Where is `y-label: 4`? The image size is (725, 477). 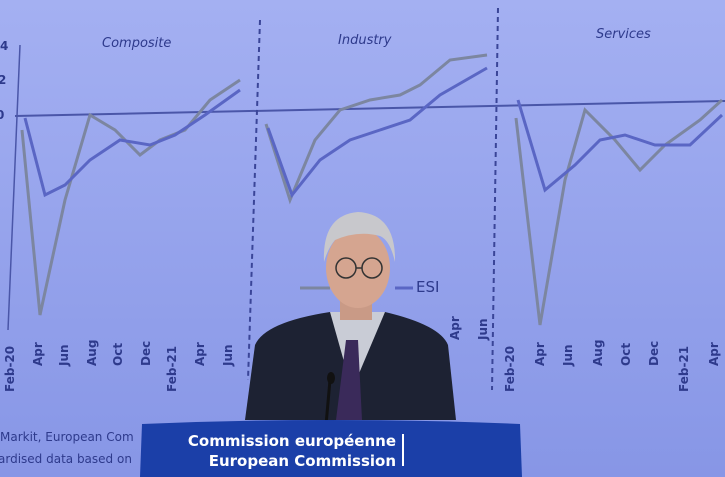 y-label: 4 is located at coordinates (4, 46).